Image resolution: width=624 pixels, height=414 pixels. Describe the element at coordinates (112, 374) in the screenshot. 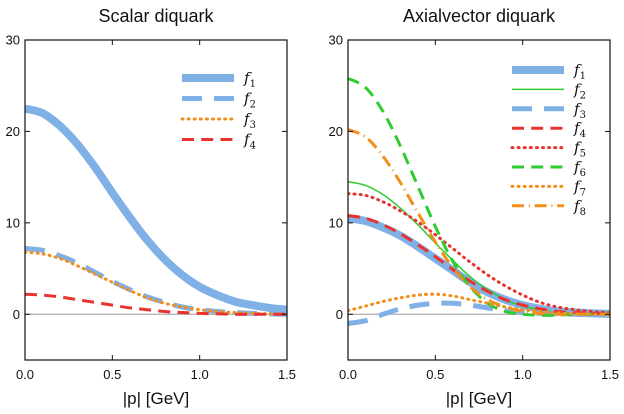

I see `panel-1-xtick-label: 0.5` at that location.